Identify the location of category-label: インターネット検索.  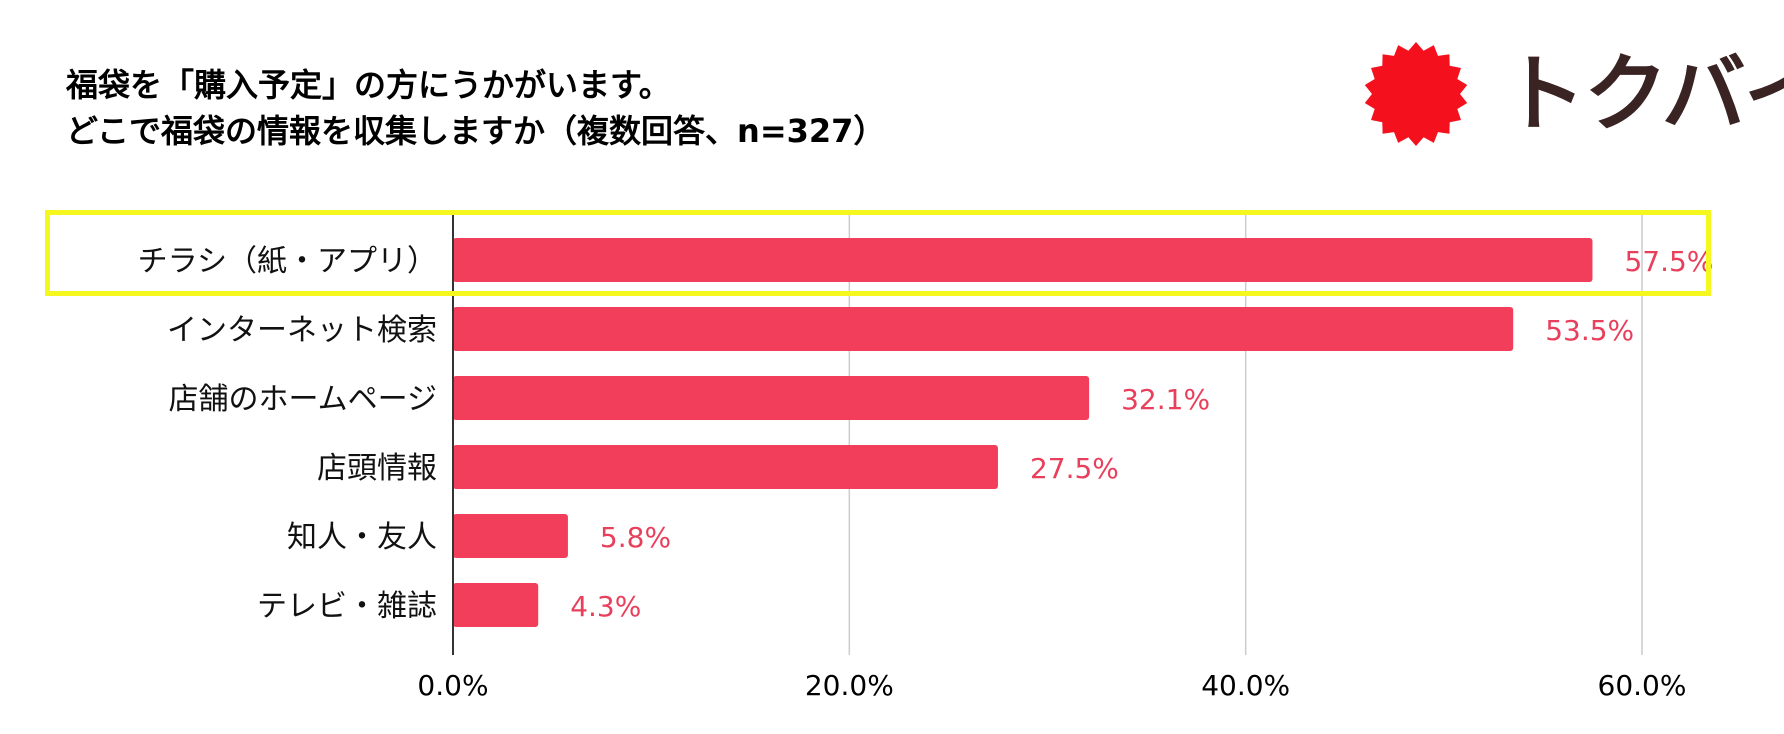
(302, 330).